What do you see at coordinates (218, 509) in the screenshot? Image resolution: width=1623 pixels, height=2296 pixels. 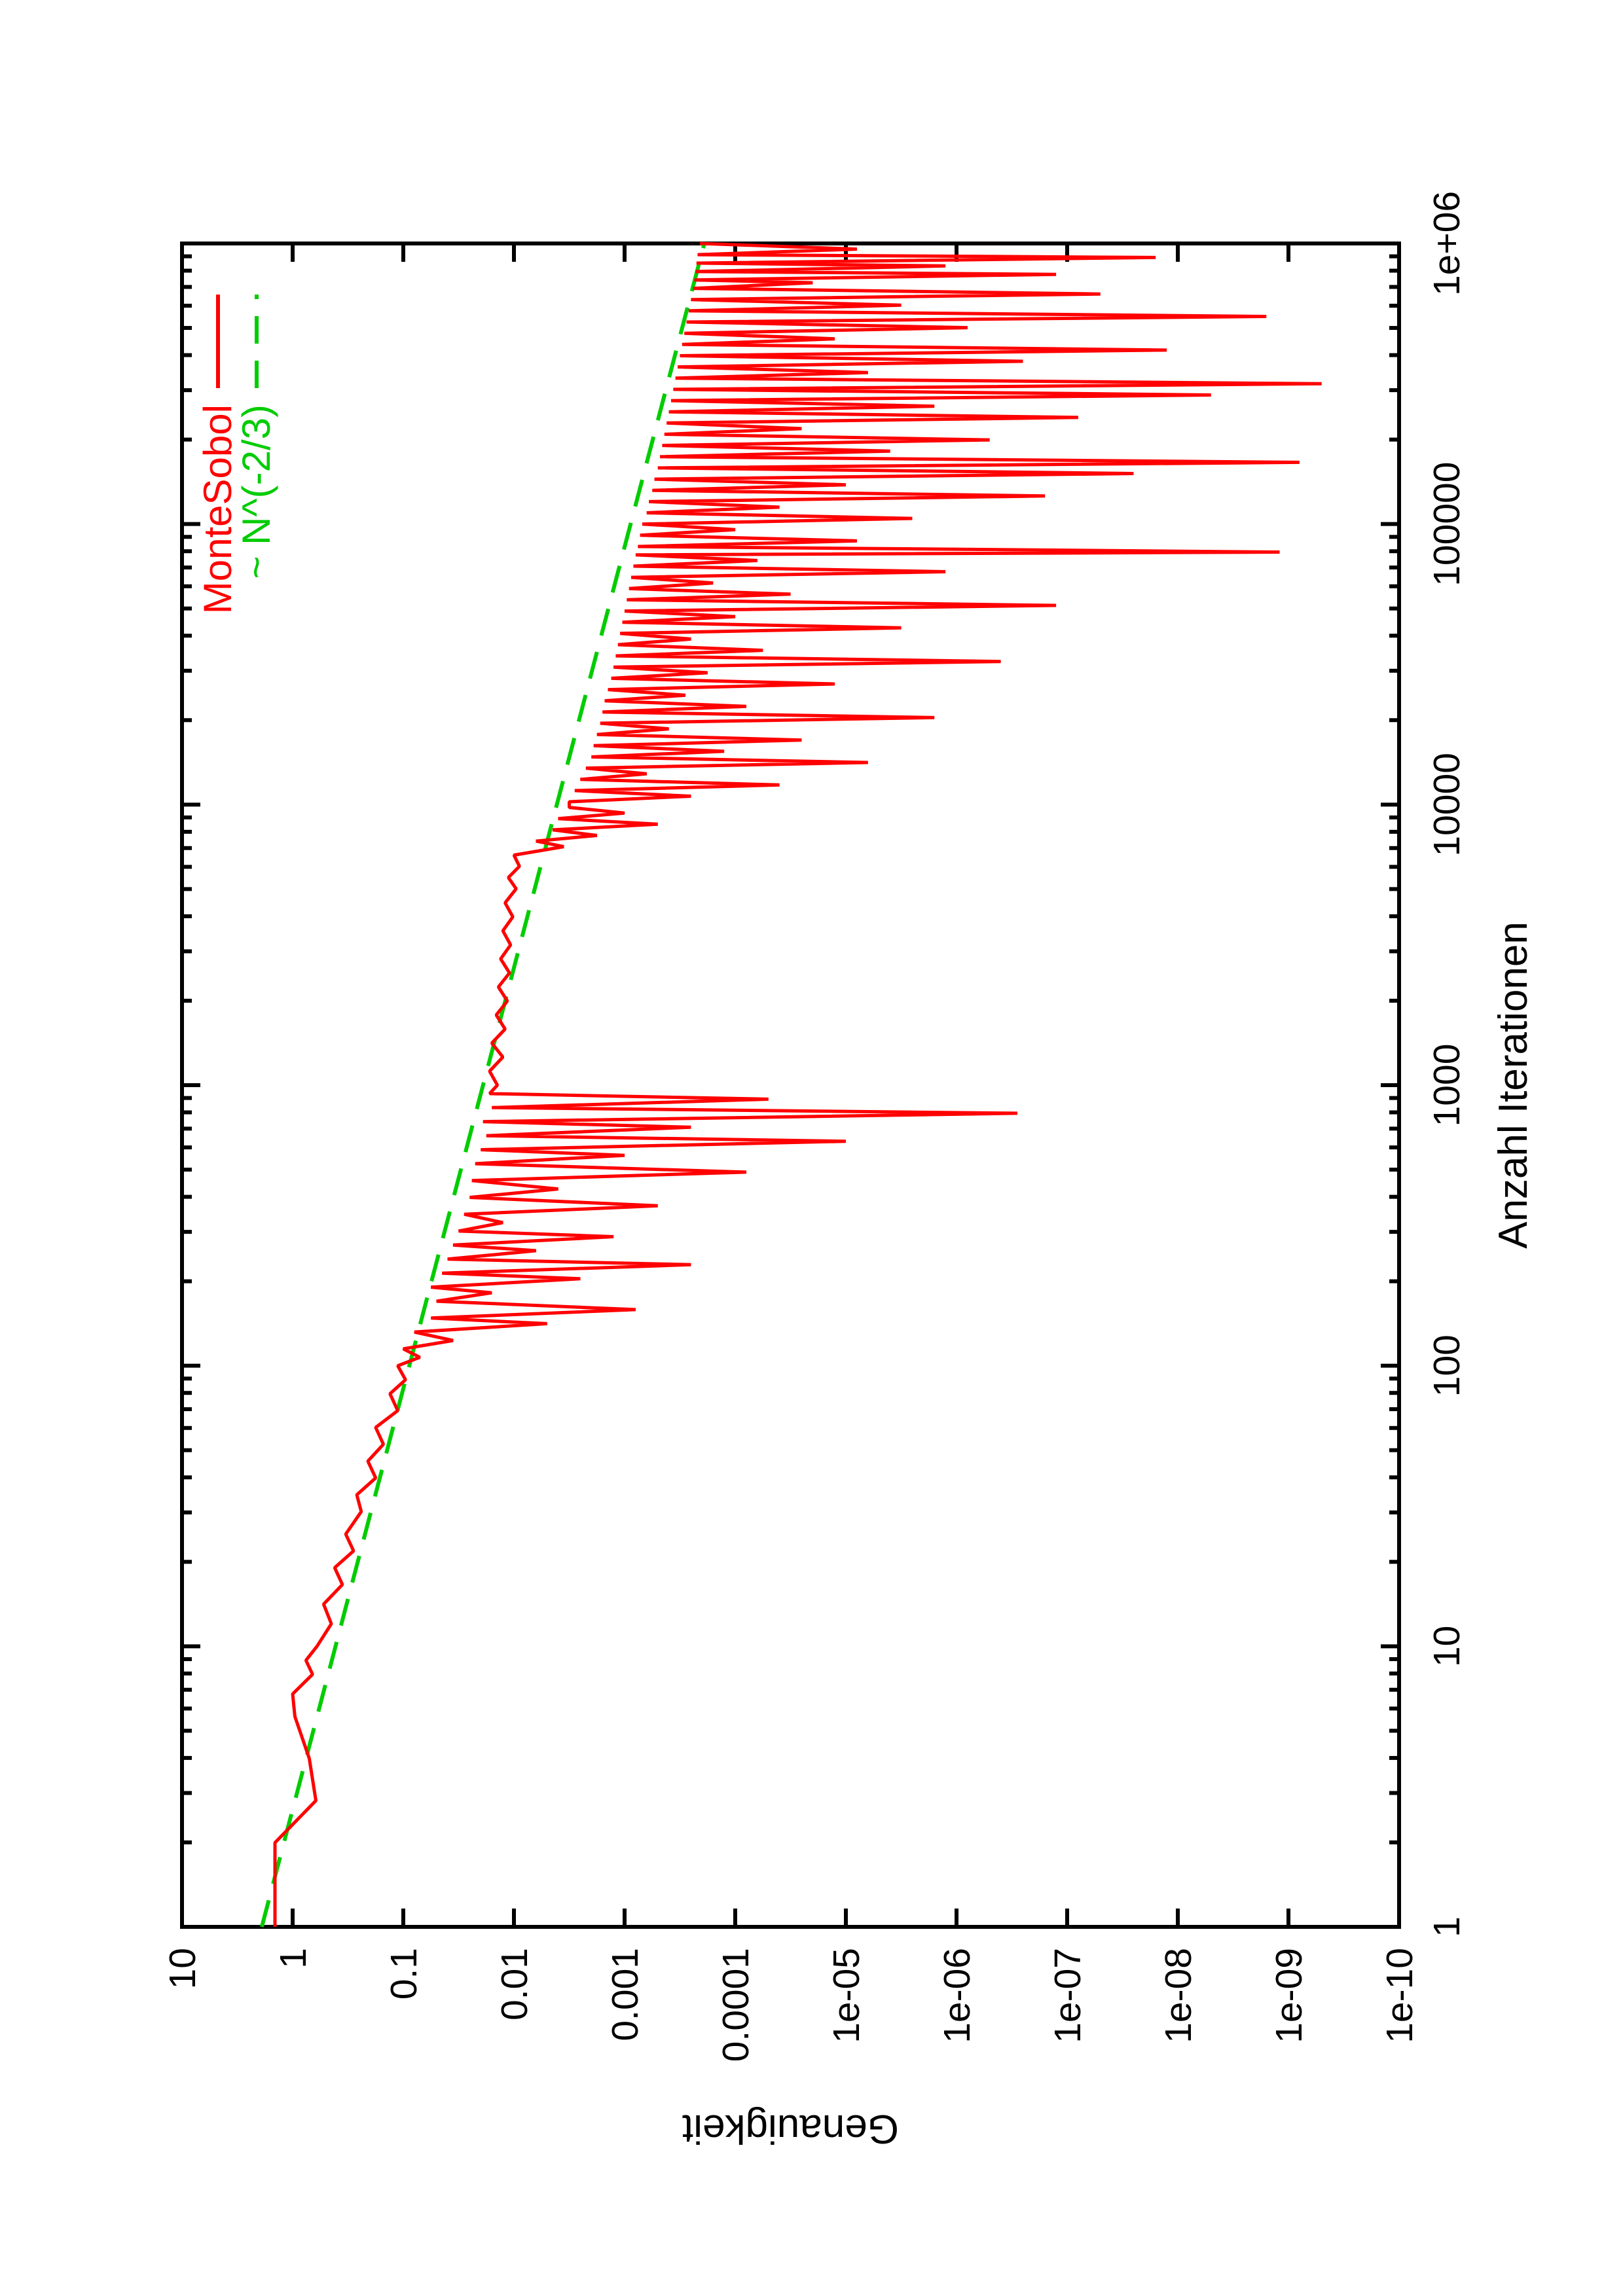 I see `legend-montesobol-label: MonteSobol` at bounding box center [218, 509].